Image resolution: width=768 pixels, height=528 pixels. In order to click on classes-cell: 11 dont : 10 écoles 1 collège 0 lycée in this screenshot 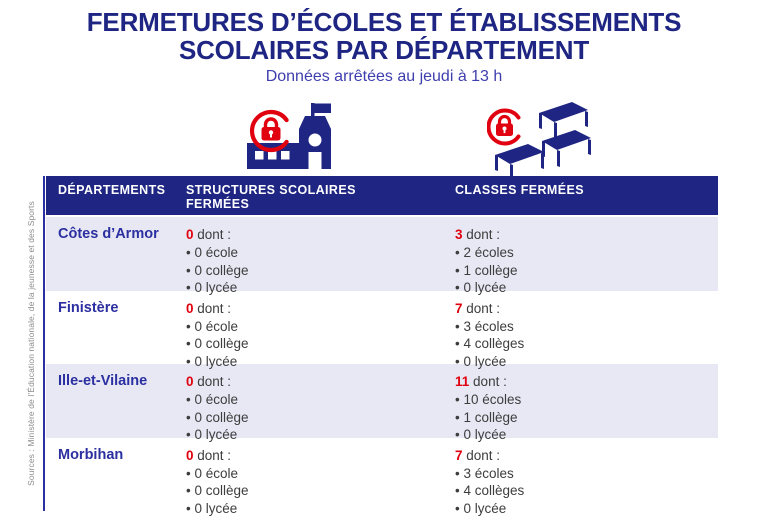, I will do `click(586, 408)`.